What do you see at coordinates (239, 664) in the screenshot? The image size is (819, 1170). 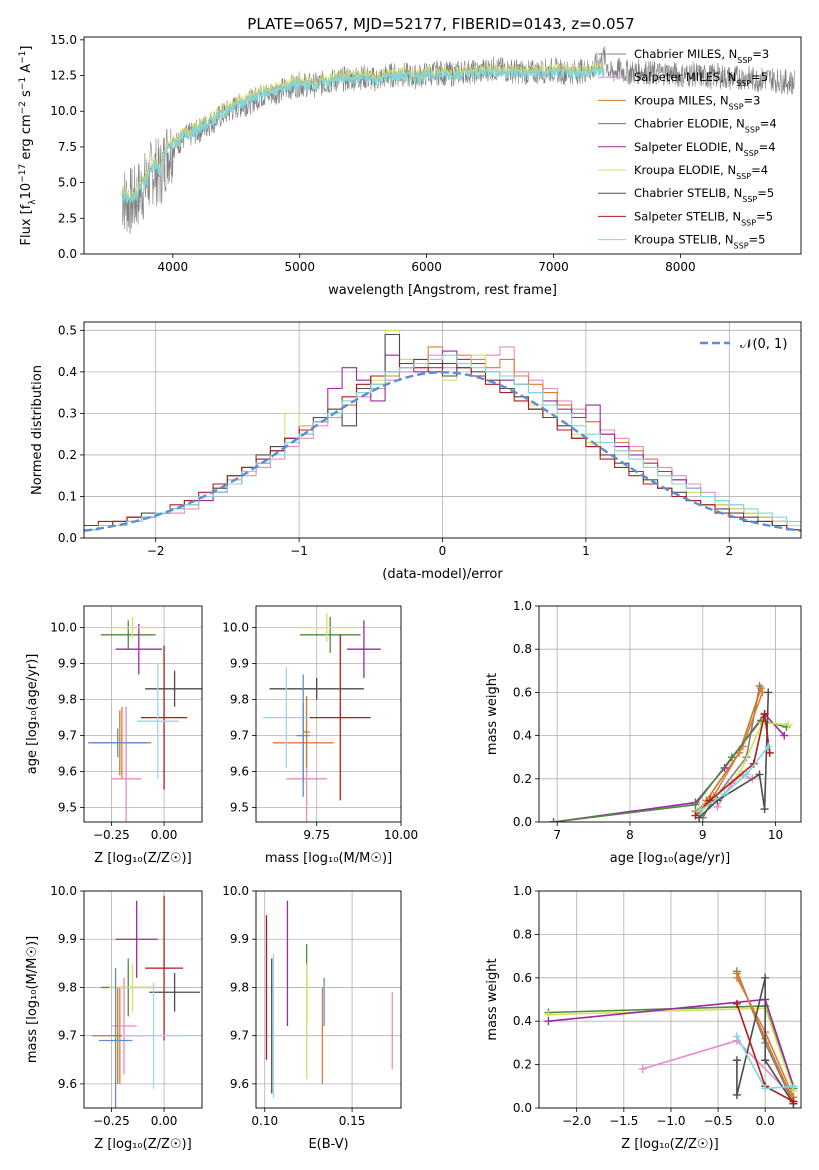 I see `mass-age-ytick-label: 9.9` at bounding box center [239, 664].